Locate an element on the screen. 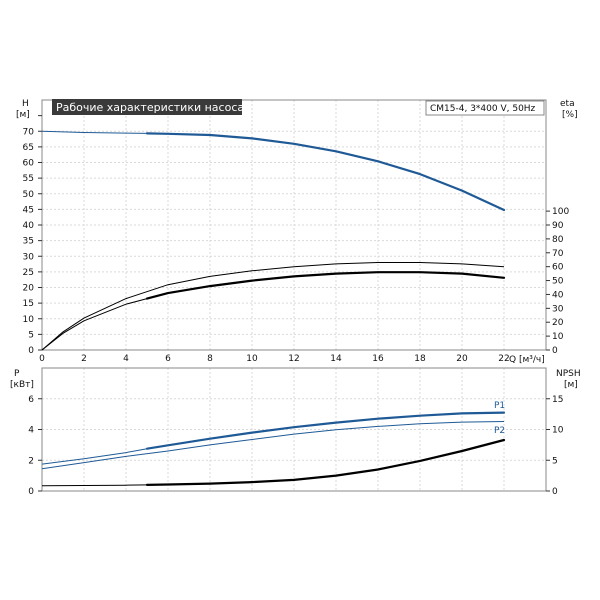 The image size is (600, 600). p-tick-0: 0 is located at coordinates (31, 492).